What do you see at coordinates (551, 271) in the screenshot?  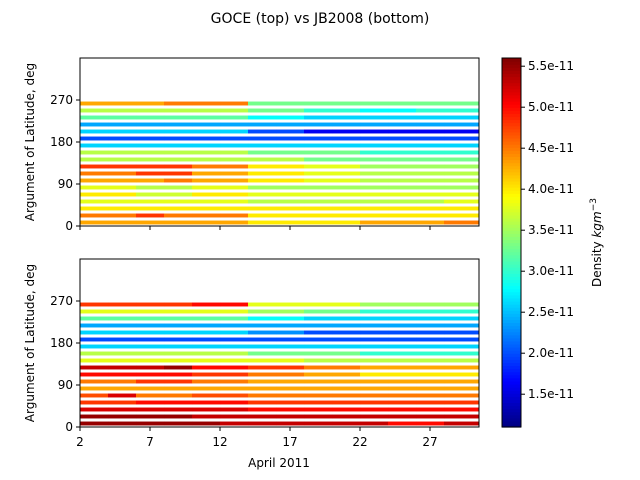 I see `colorbar-tick-label: 3.0e-11` at bounding box center [551, 271].